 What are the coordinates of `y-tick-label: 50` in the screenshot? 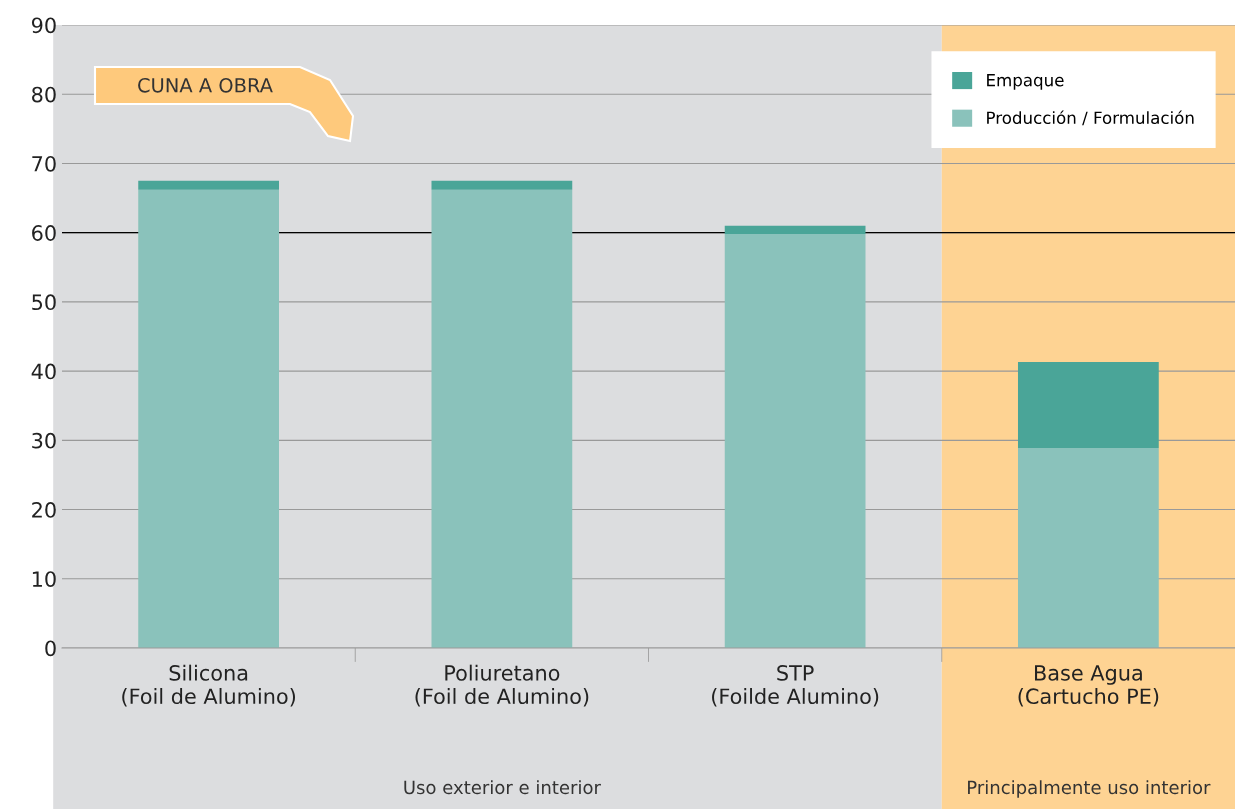 It's located at (44, 302).